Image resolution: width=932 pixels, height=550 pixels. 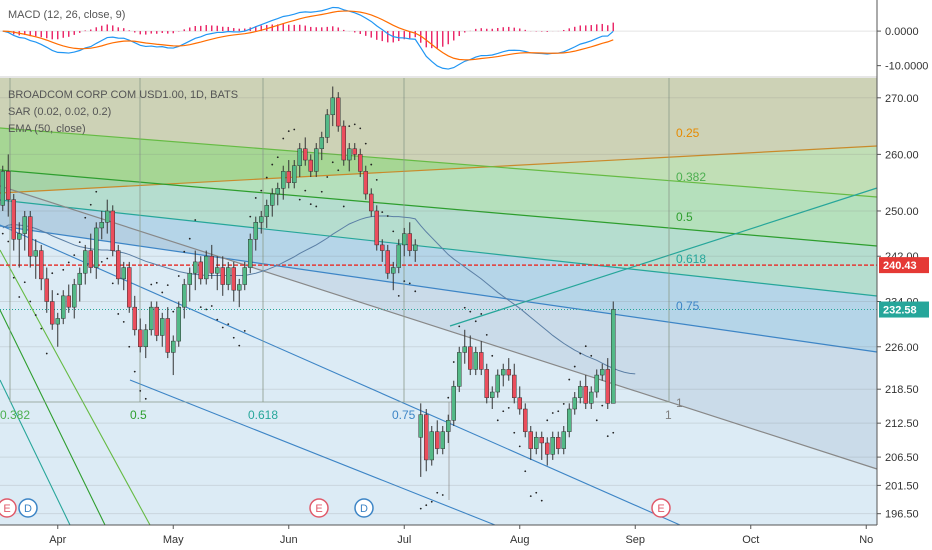 What do you see at coordinates (289, 540) in the screenshot?
I see `time-tick-label: Jun` at bounding box center [289, 540].